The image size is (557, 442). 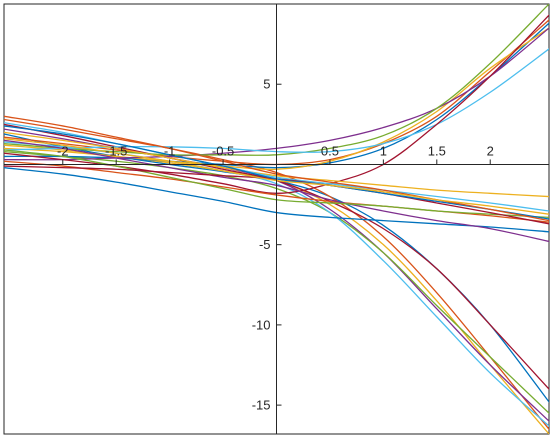 What do you see at coordinates (330, 150) in the screenshot?
I see `x-tick-label: 0.5` at bounding box center [330, 150].